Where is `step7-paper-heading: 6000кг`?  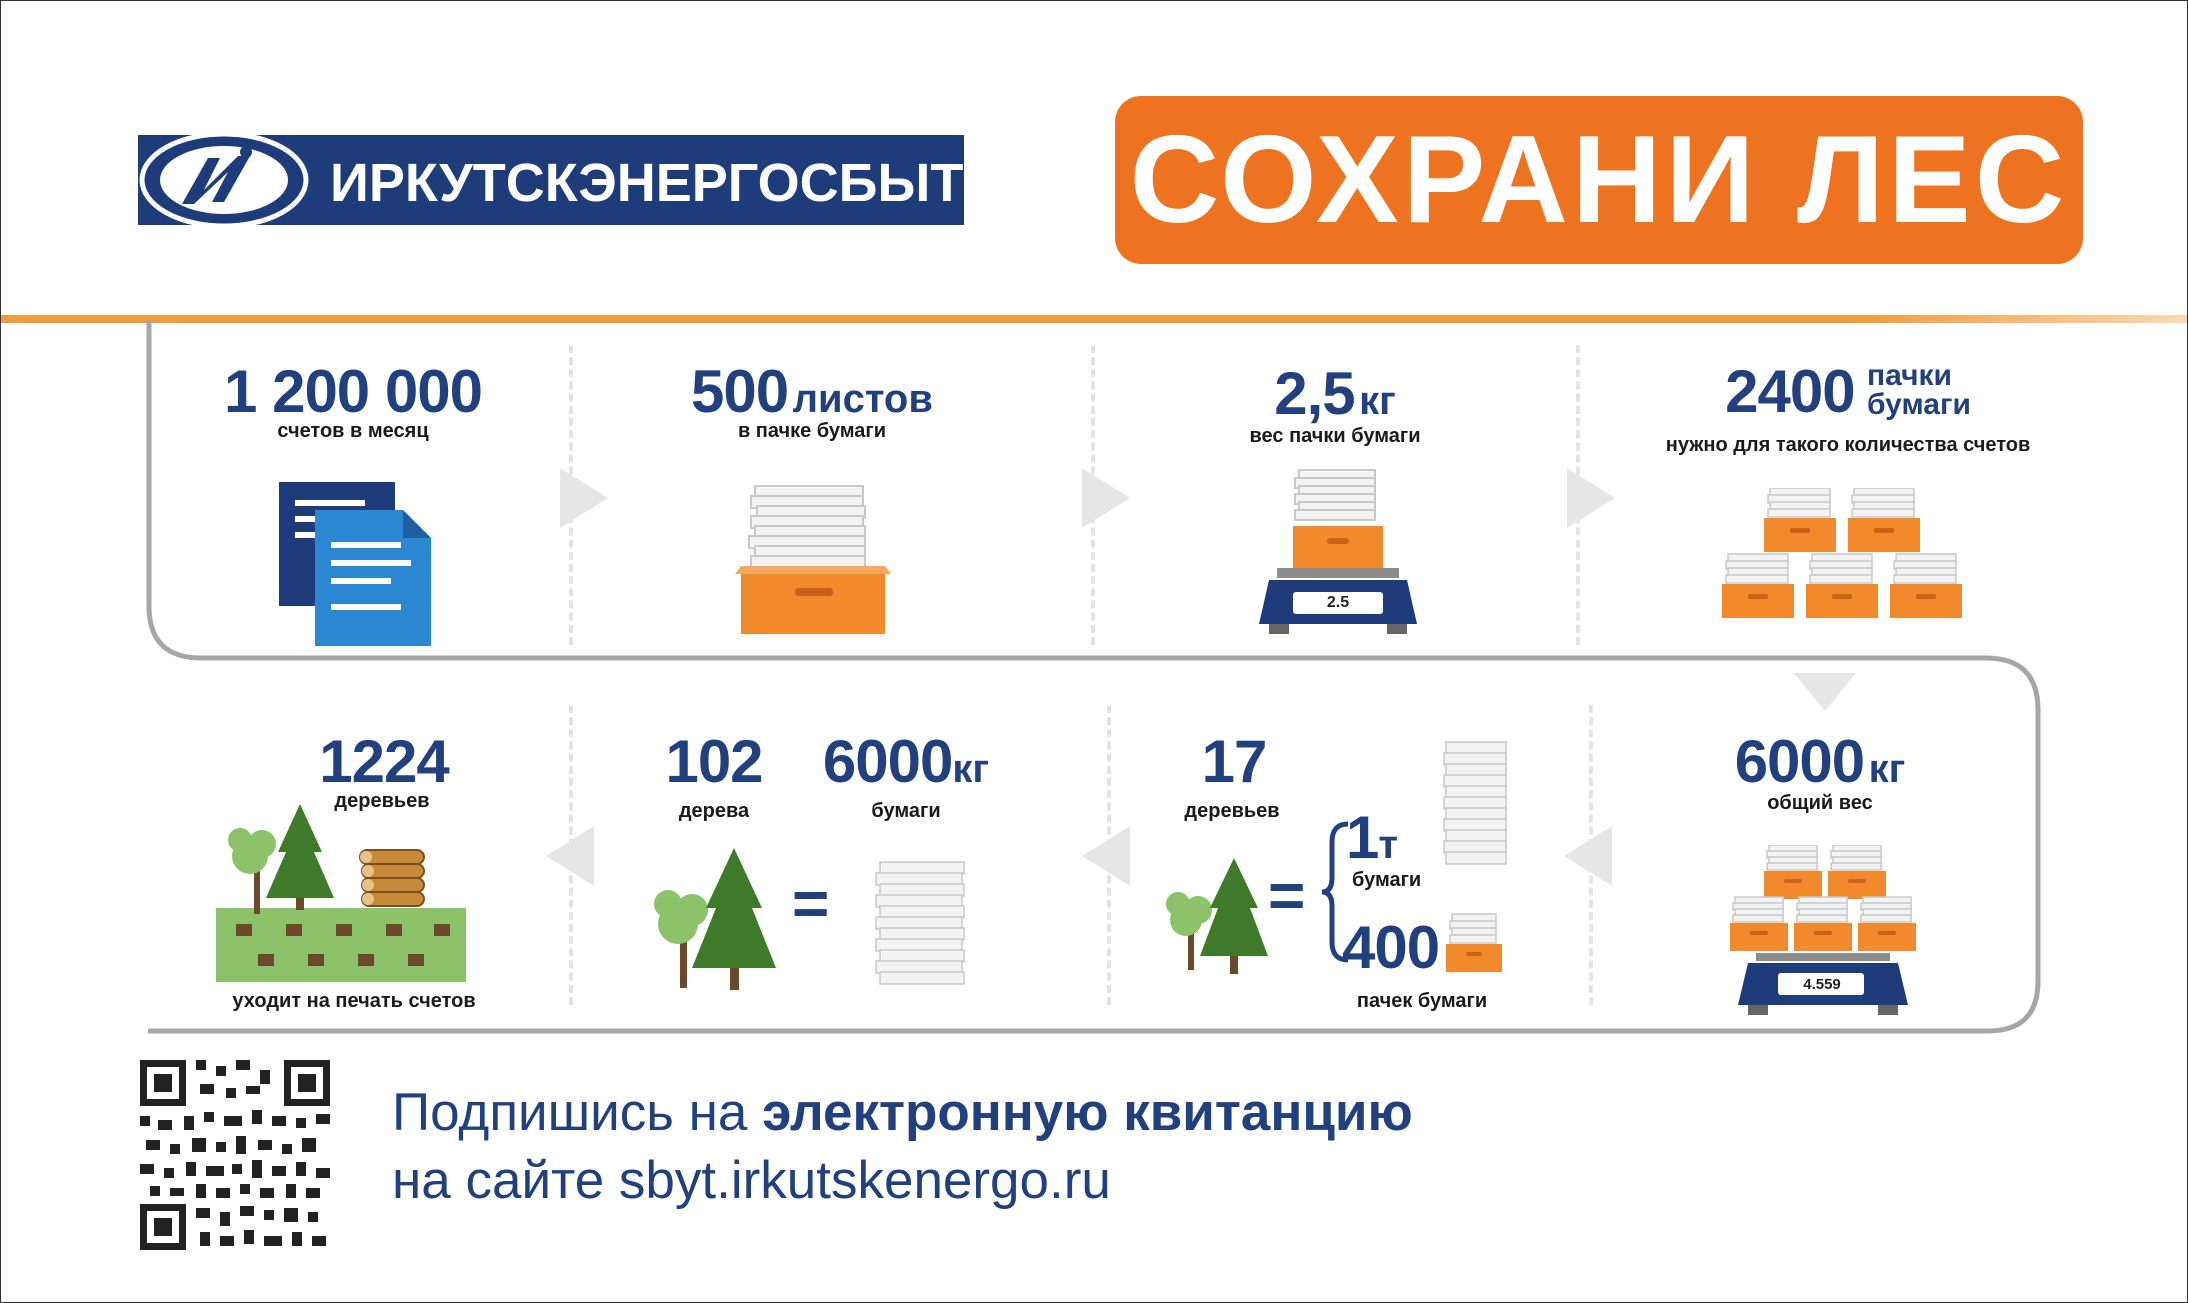 step7-paper-heading: 6000кг is located at coordinates (906, 762).